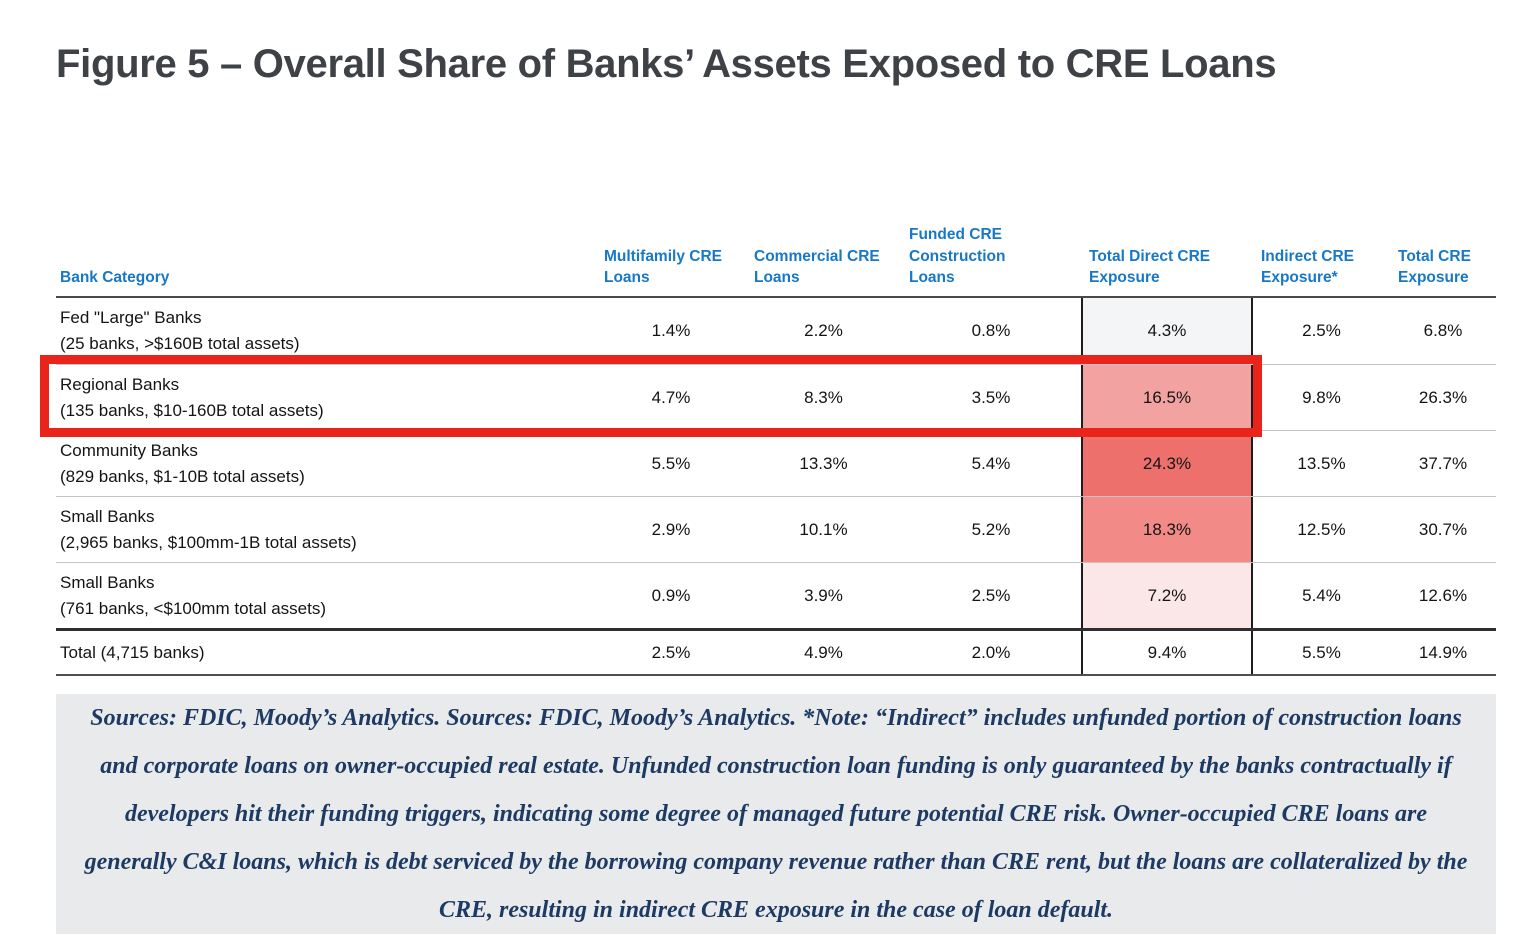 This screenshot has height=946, width=1536. What do you see at coordinates (991, 463) in the screenshot?
I see `funded-construction-value: 5.4%` at bounding box center [991, 463].